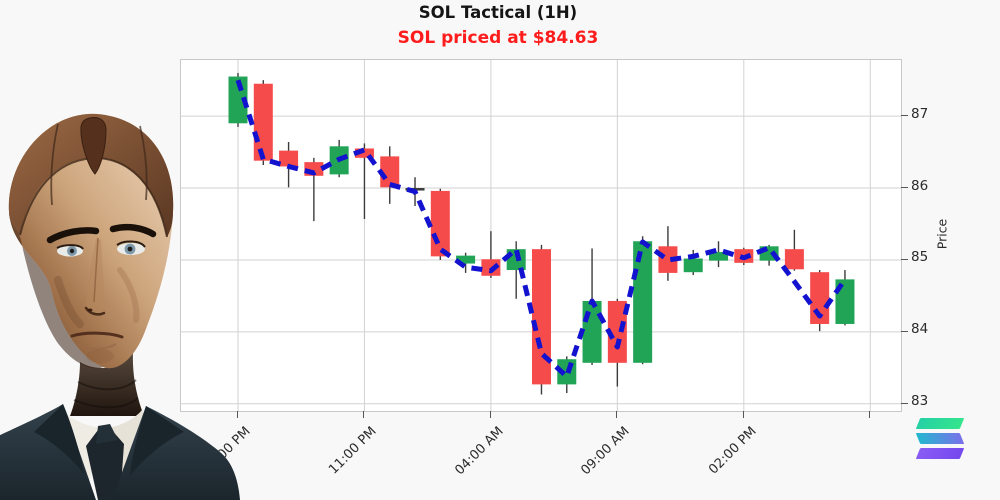  I want to click on solana-logo-middle-bar, so click(940, 438).